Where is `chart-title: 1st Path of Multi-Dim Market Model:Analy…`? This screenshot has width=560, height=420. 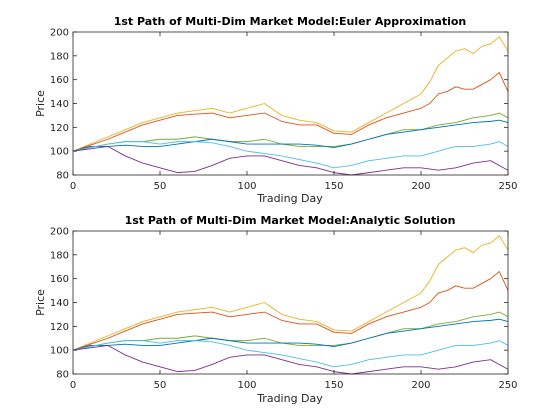
chart-title: 1st Path of Multi-Dim Market Model:Analy… is located at coordinates (290, 220).